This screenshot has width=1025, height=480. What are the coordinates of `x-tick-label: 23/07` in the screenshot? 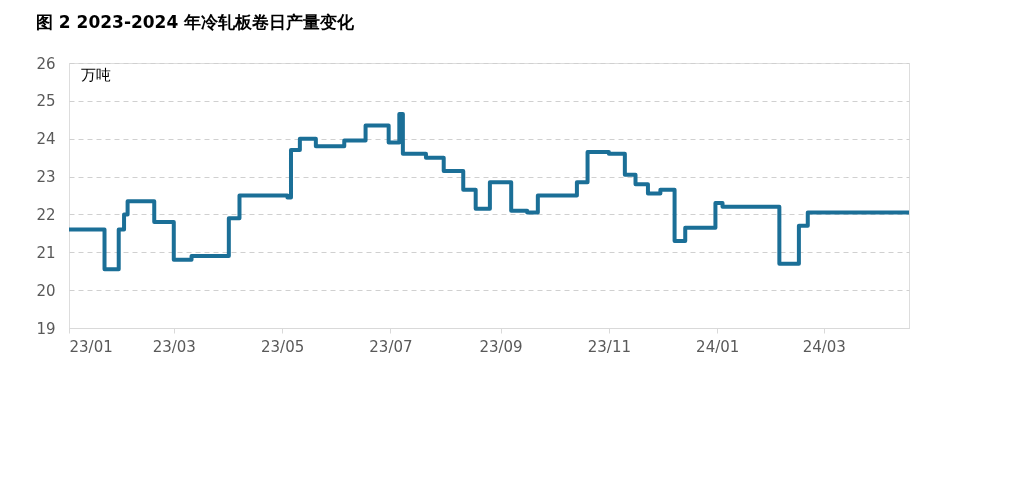 It's located at (391, 346).